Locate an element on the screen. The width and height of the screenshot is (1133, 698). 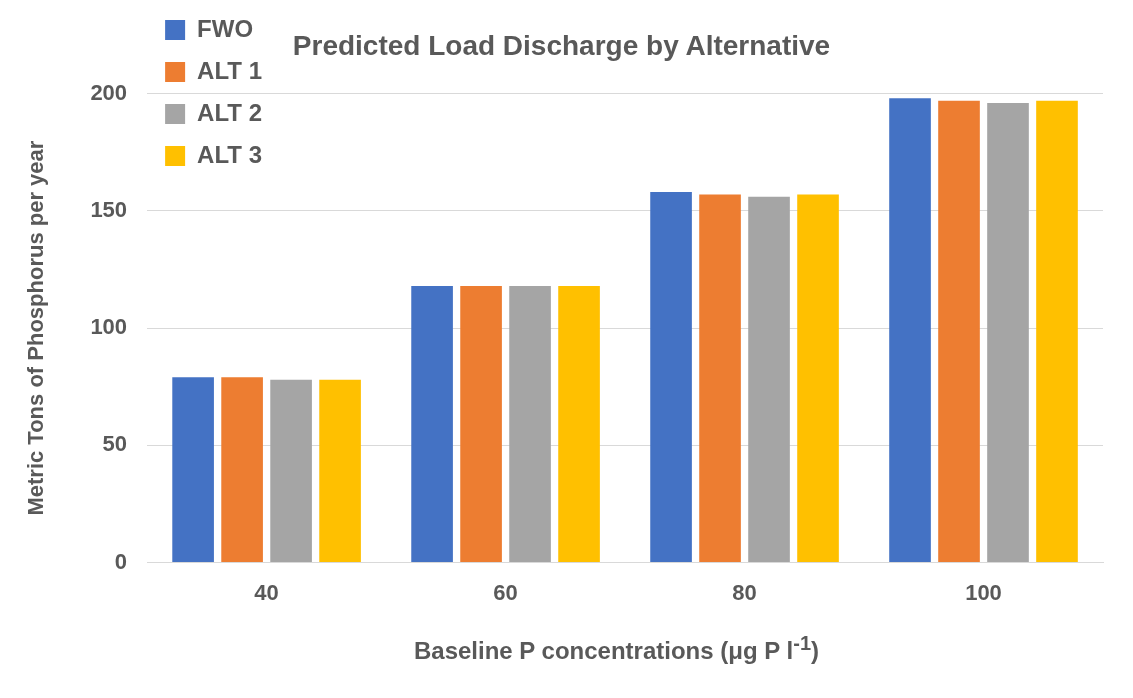
y-tick-label: 200 is located at coordinates (109, 92).